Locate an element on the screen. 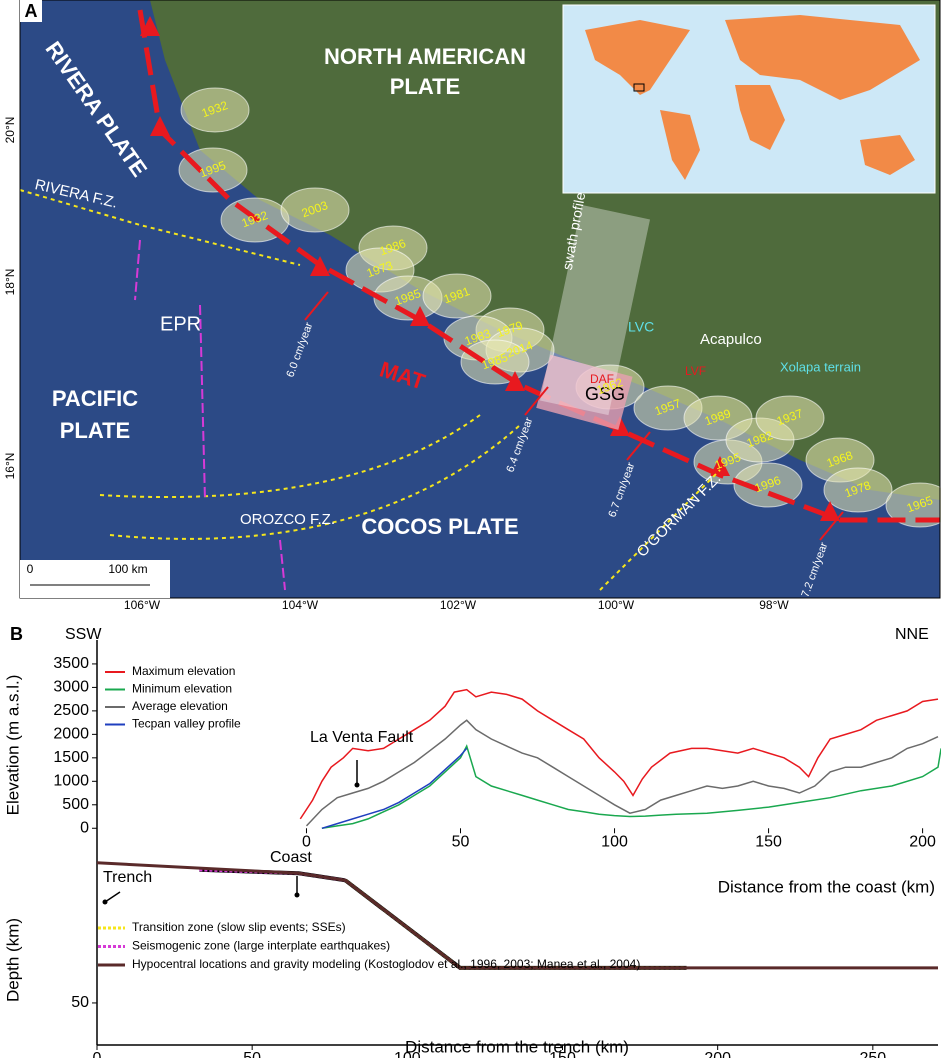 This screenshot has height=1058, width=941. annotation-arrow is located at coordinates (112, 897).